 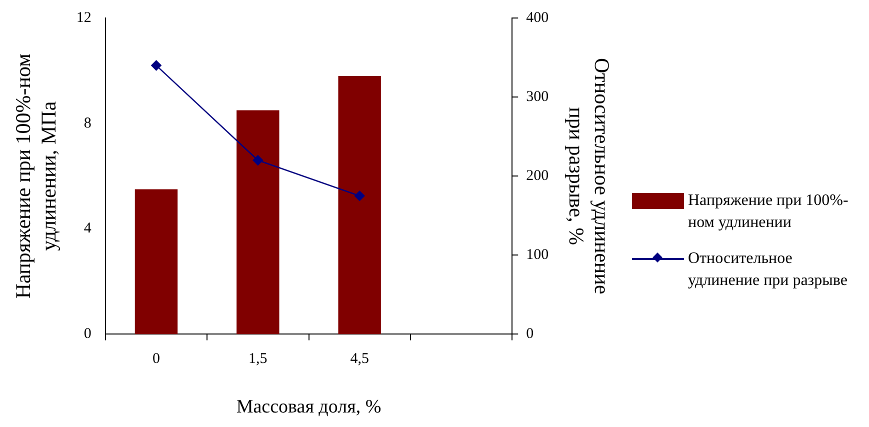 I want to click on x-axis-title: Массовая доля, %, so click(x=309, y=407).